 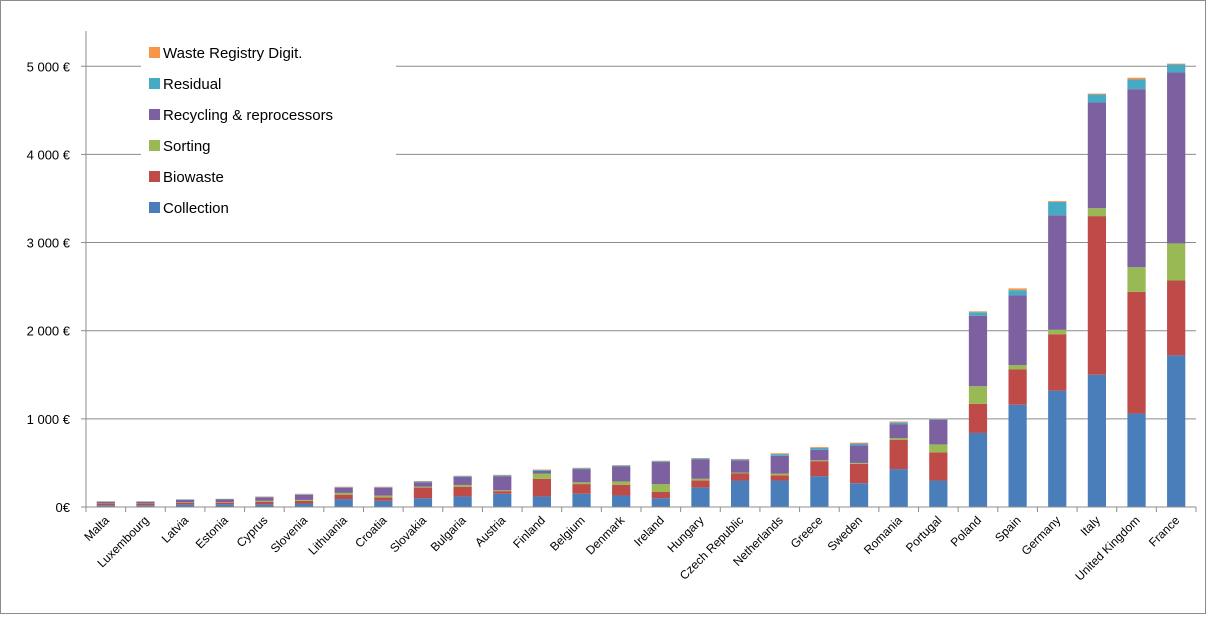 What do you see at coordinates (448, 533) in the screenshot?
I see `x-tick-label: Bulgaria` at bounding box center [448, 533].